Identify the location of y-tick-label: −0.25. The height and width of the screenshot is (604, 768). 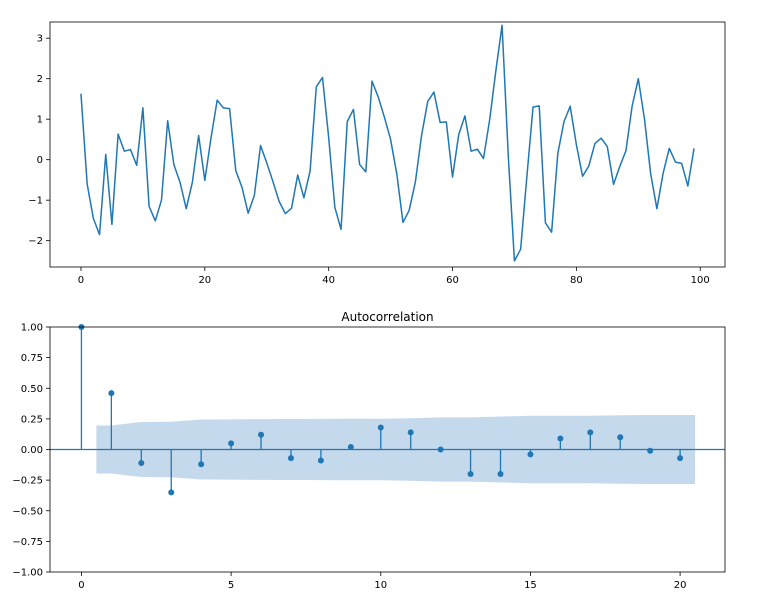
(27, 481).